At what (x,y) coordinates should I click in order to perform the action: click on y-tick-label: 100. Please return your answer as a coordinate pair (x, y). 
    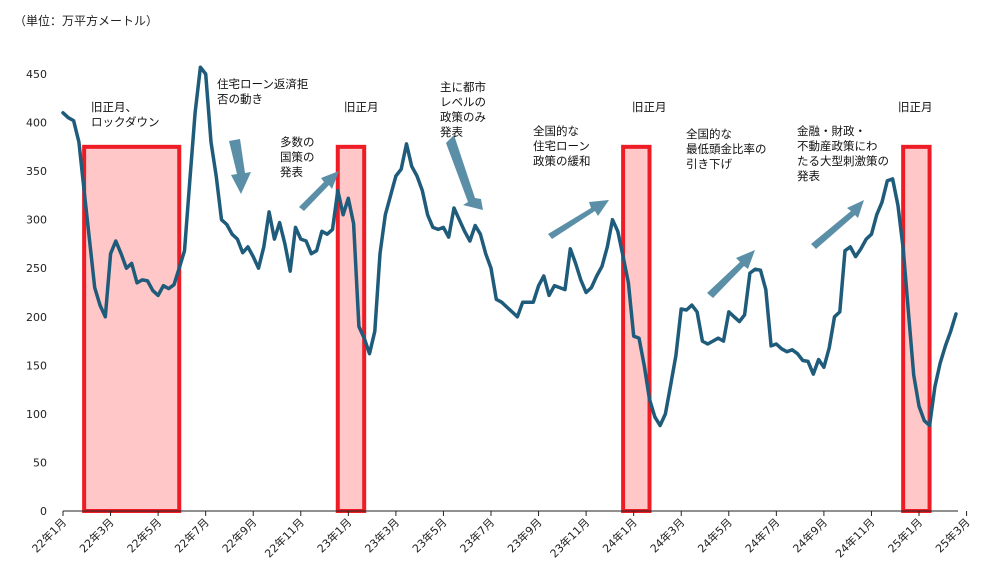
    Looking at the image, I should click on (36, 414).